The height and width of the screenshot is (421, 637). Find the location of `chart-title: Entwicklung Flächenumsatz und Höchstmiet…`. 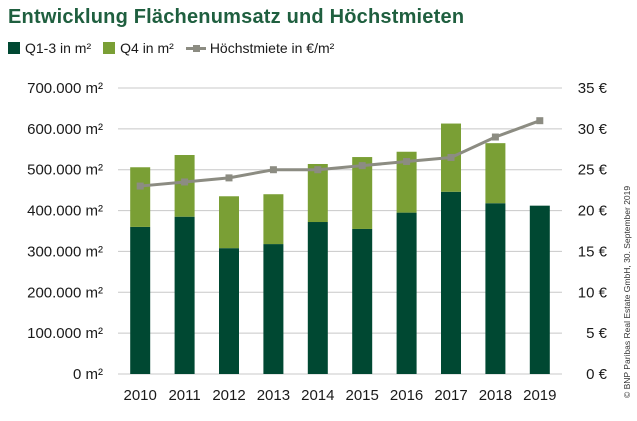

chart-title: Entwicklung Flächenumsatz und Höchstmiet… is located at coordinates (236, 17).